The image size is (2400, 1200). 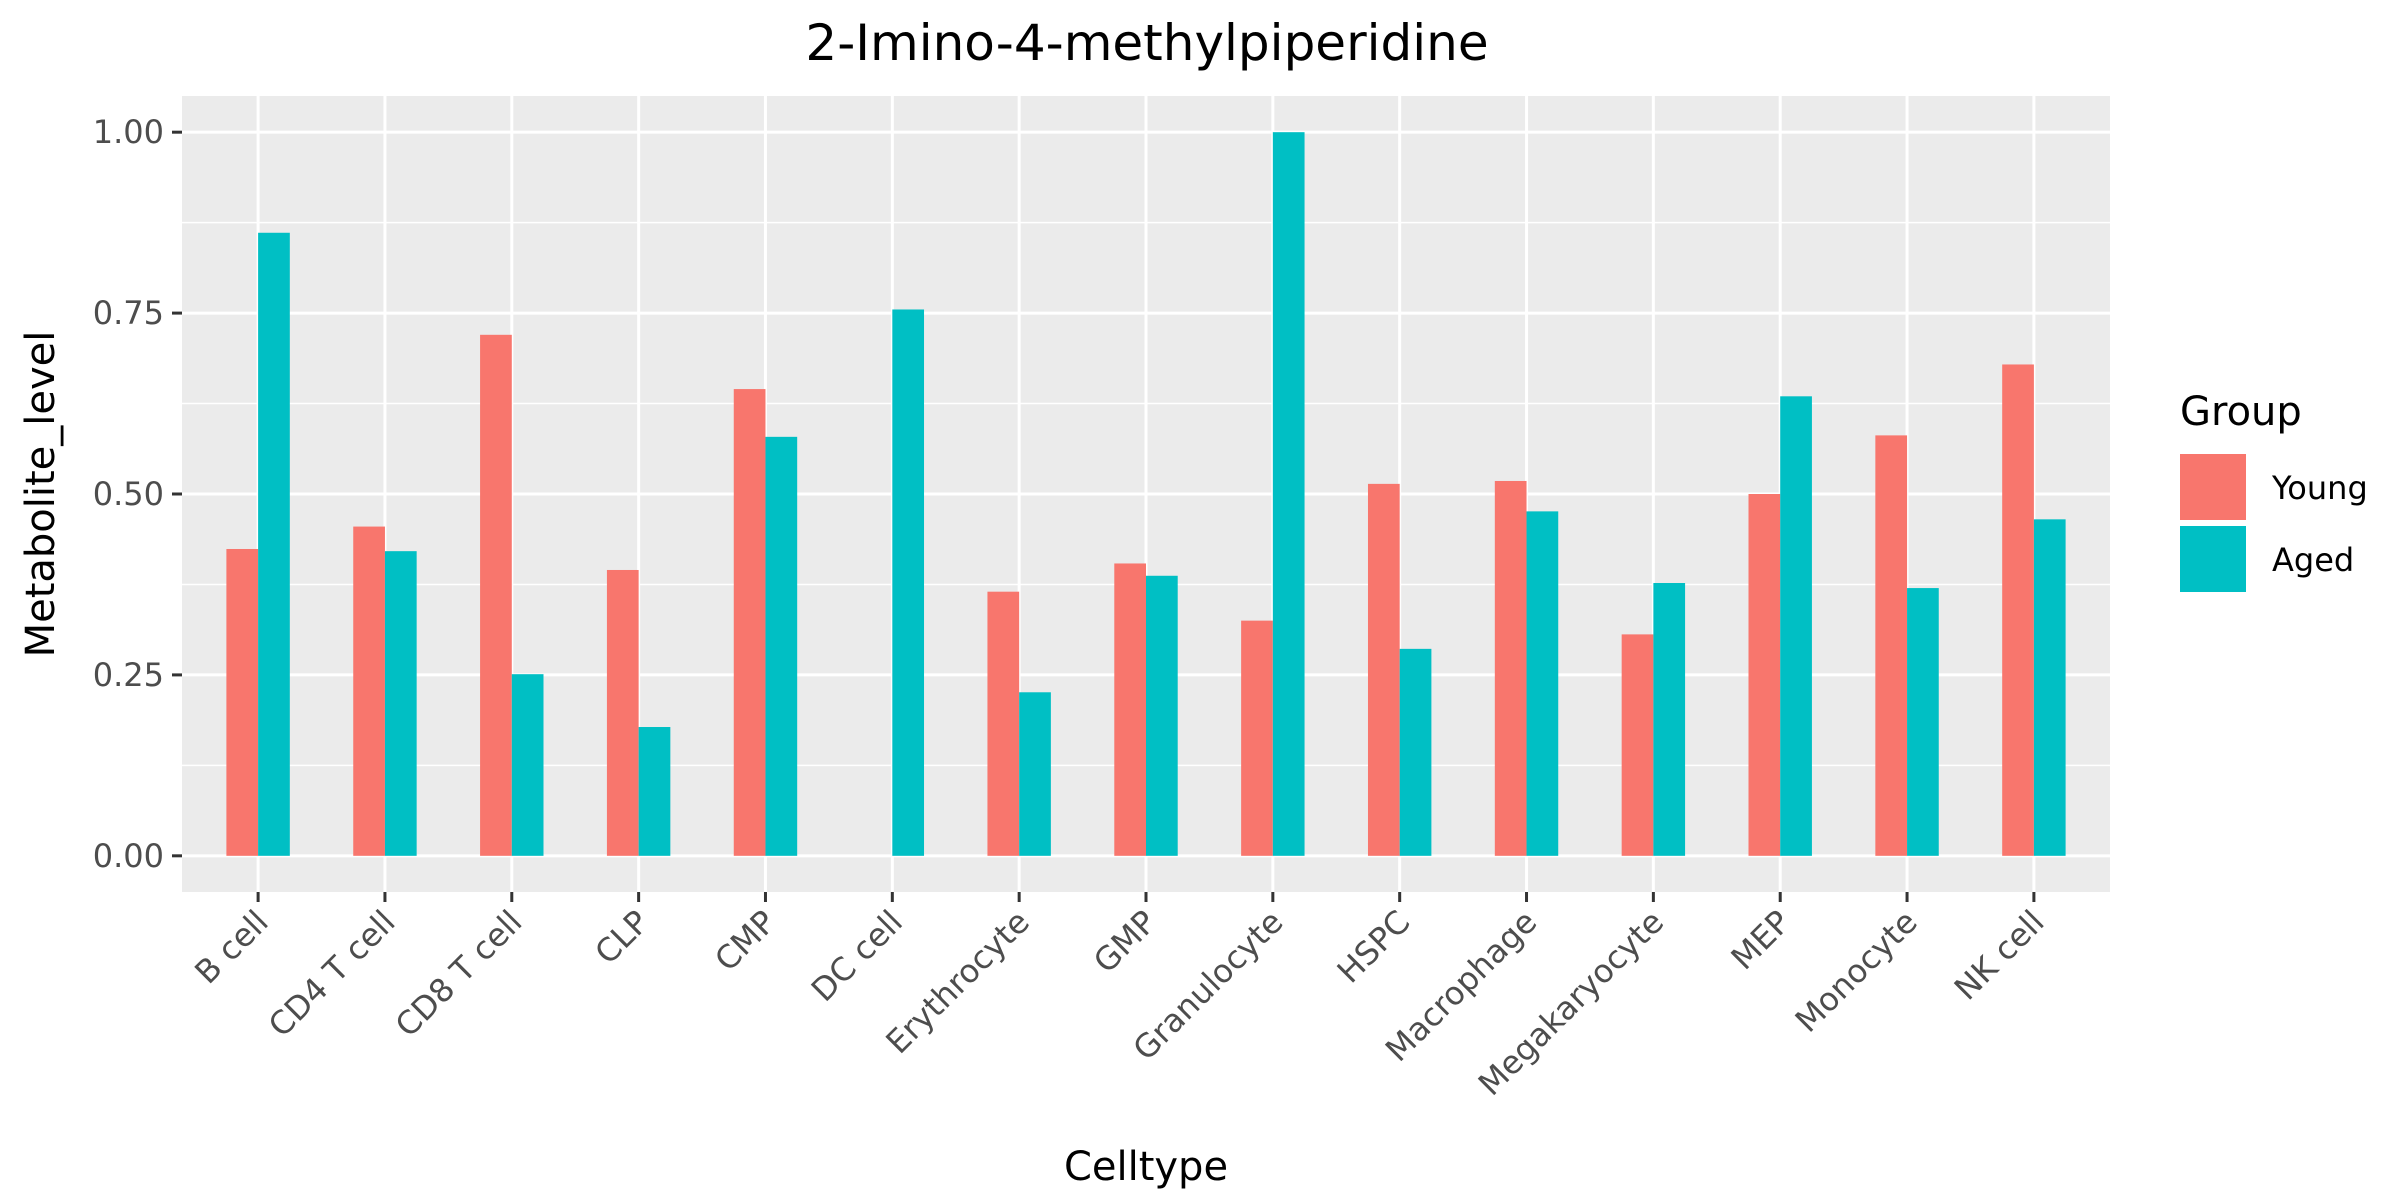 I want to click on legend-key-young, so click(x=2213, y=487).